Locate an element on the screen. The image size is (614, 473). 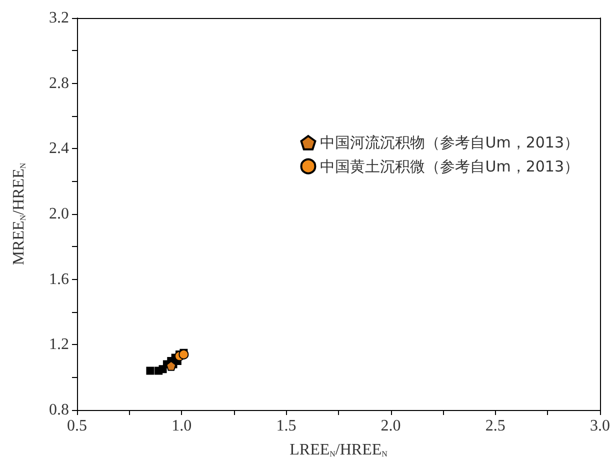
x-tick-label: 0.5 is located at coordinates (77, 426).